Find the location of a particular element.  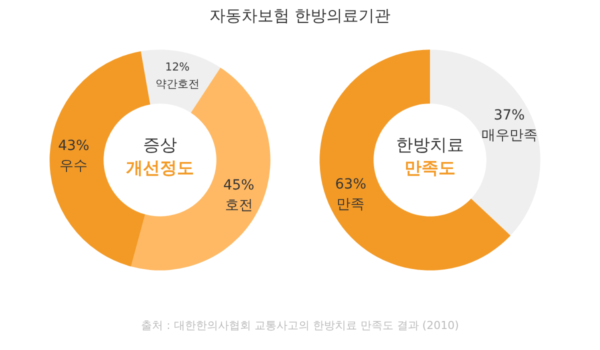

slice-label: 매우만족 is located at coordinates (509, 136).